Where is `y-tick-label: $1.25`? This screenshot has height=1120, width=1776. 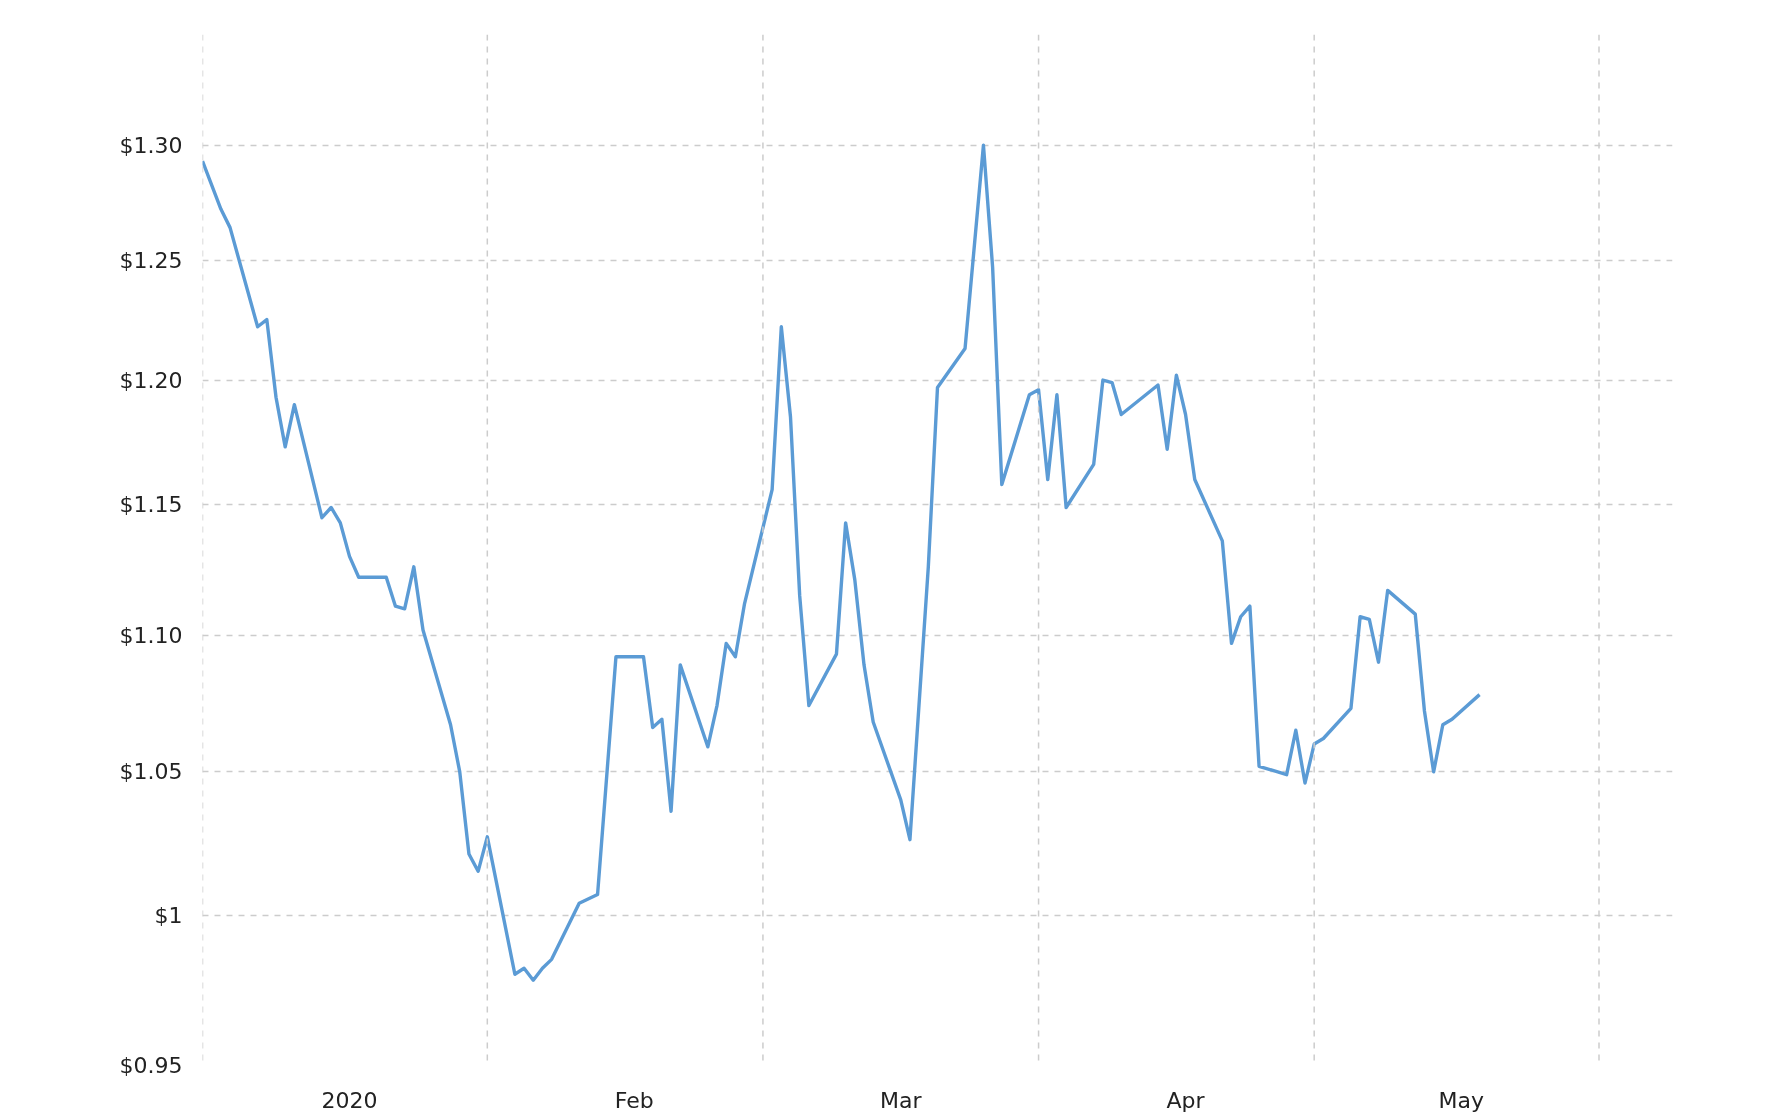
y-tick-label: $1.25 is located at coordinates (151, 260).